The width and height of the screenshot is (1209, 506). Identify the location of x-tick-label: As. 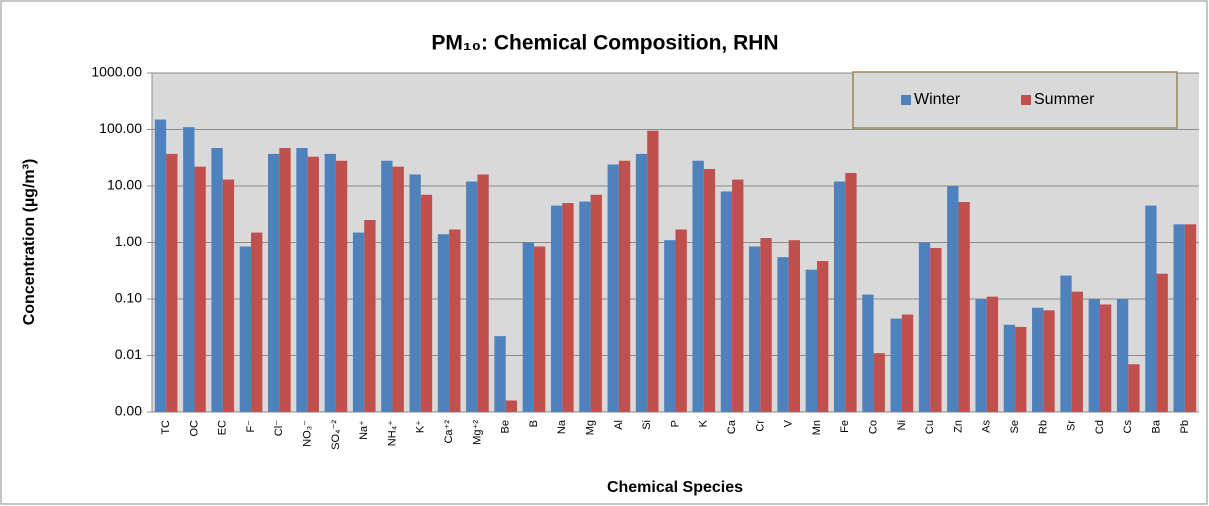
(987, 426).